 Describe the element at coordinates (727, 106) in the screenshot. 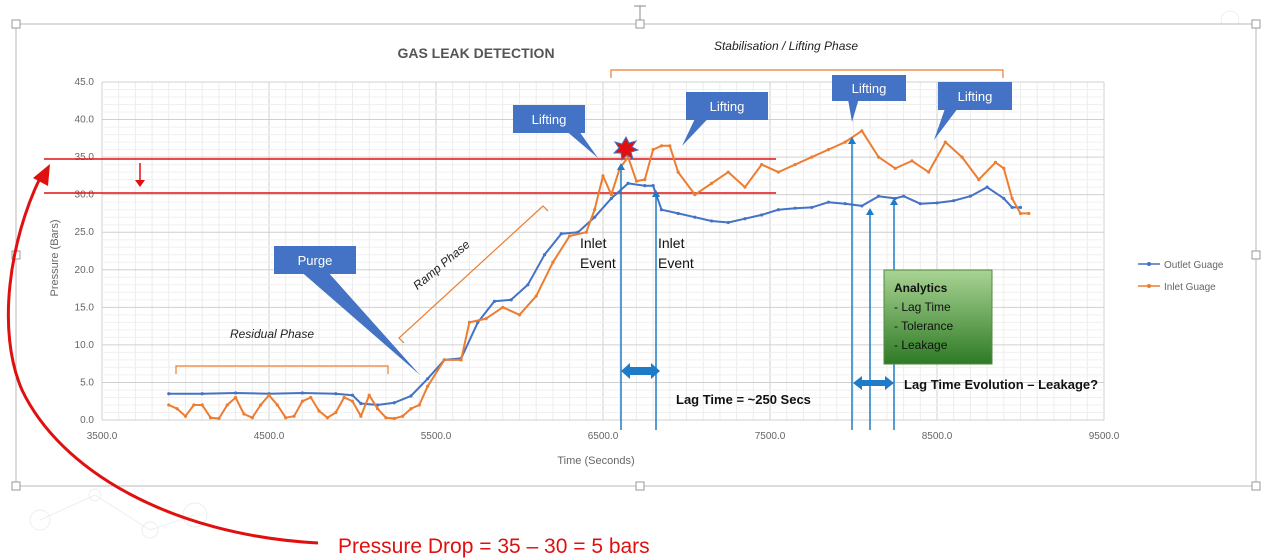

I see `callout-lifting-2-label: Lifting` at that location.